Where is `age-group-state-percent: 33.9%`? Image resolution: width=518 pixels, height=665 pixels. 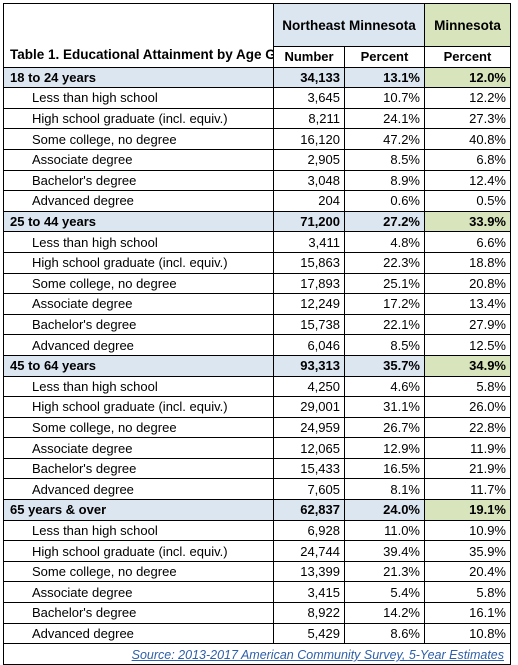
age-group-state-percent: 33.9% is located at coordinates (467, 221).